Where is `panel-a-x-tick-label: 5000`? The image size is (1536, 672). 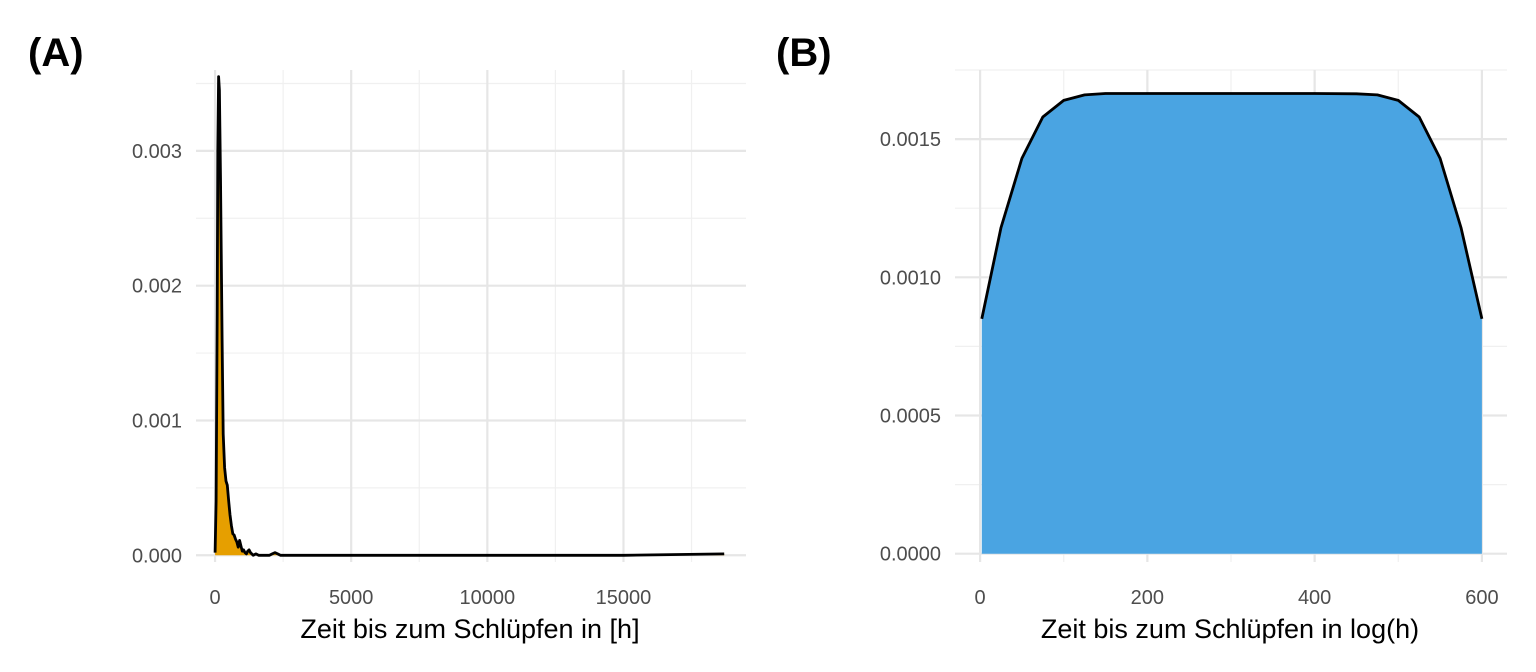 panel-a-x-tick-label: 5000 is located at coordinates (351, 598).